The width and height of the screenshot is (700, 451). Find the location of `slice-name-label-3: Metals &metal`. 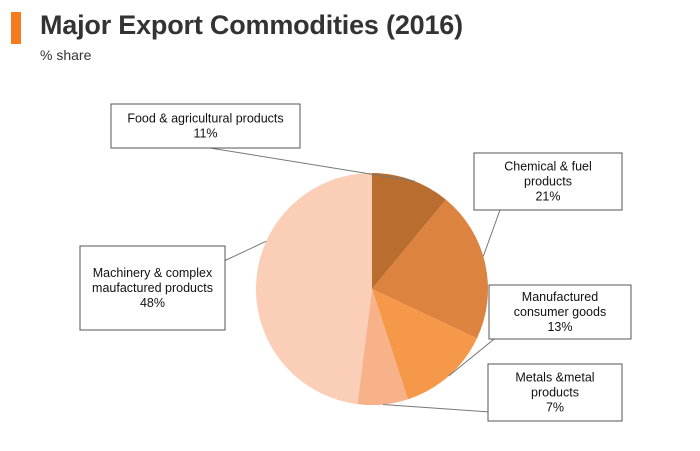

slice-name-label-3: Metals &metal is located at coordinates (554, 378).